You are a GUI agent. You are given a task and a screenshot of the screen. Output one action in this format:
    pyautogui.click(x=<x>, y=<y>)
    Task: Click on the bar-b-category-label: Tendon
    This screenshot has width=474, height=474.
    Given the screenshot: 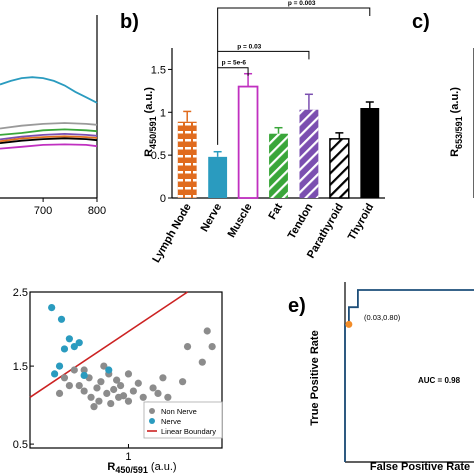 What is the action you would take?
    pyautogui.click(x=301, y=221)
    